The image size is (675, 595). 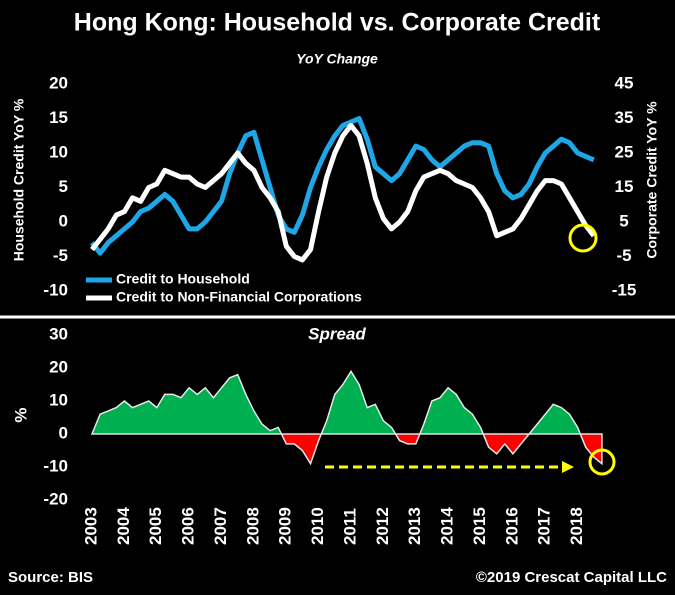 What do you see at coordinates (63, 186) in the screenshot?
I see `y-tick-label: 5` at bounding box center [63, 186].